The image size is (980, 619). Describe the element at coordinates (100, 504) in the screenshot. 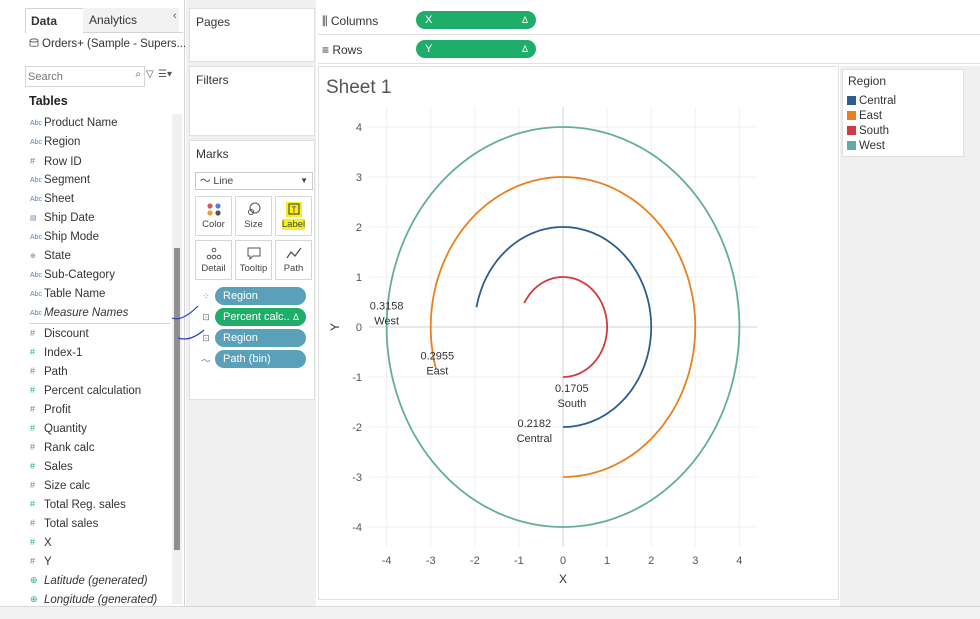

I see `field-item: # Total Reg. sales` at that location.